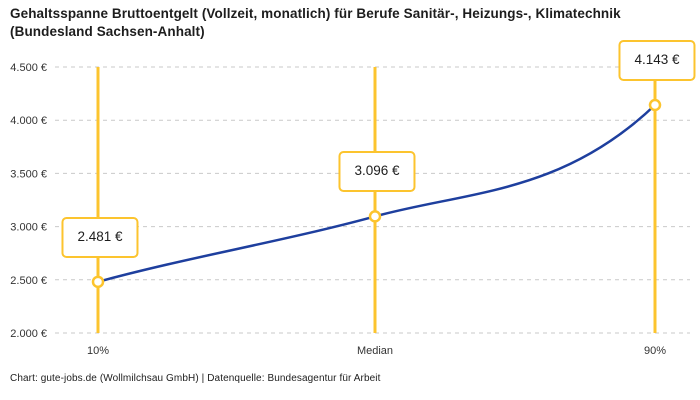 Image resolution: width=700 pixels, height=400 pixels. I want to click on y-tick-label: 3.000 €, so click(28, 228).